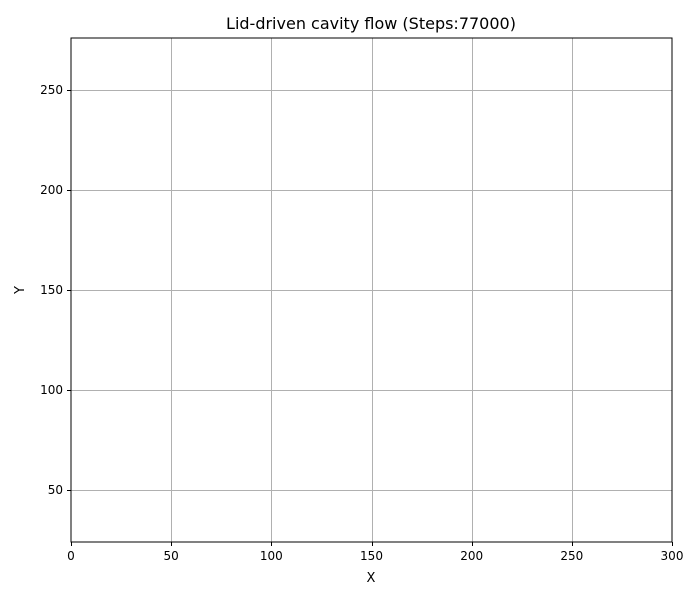 The height and width of the screenshot is (604, 700). I want to click on x-tick-label: 50, so click(171, 556).